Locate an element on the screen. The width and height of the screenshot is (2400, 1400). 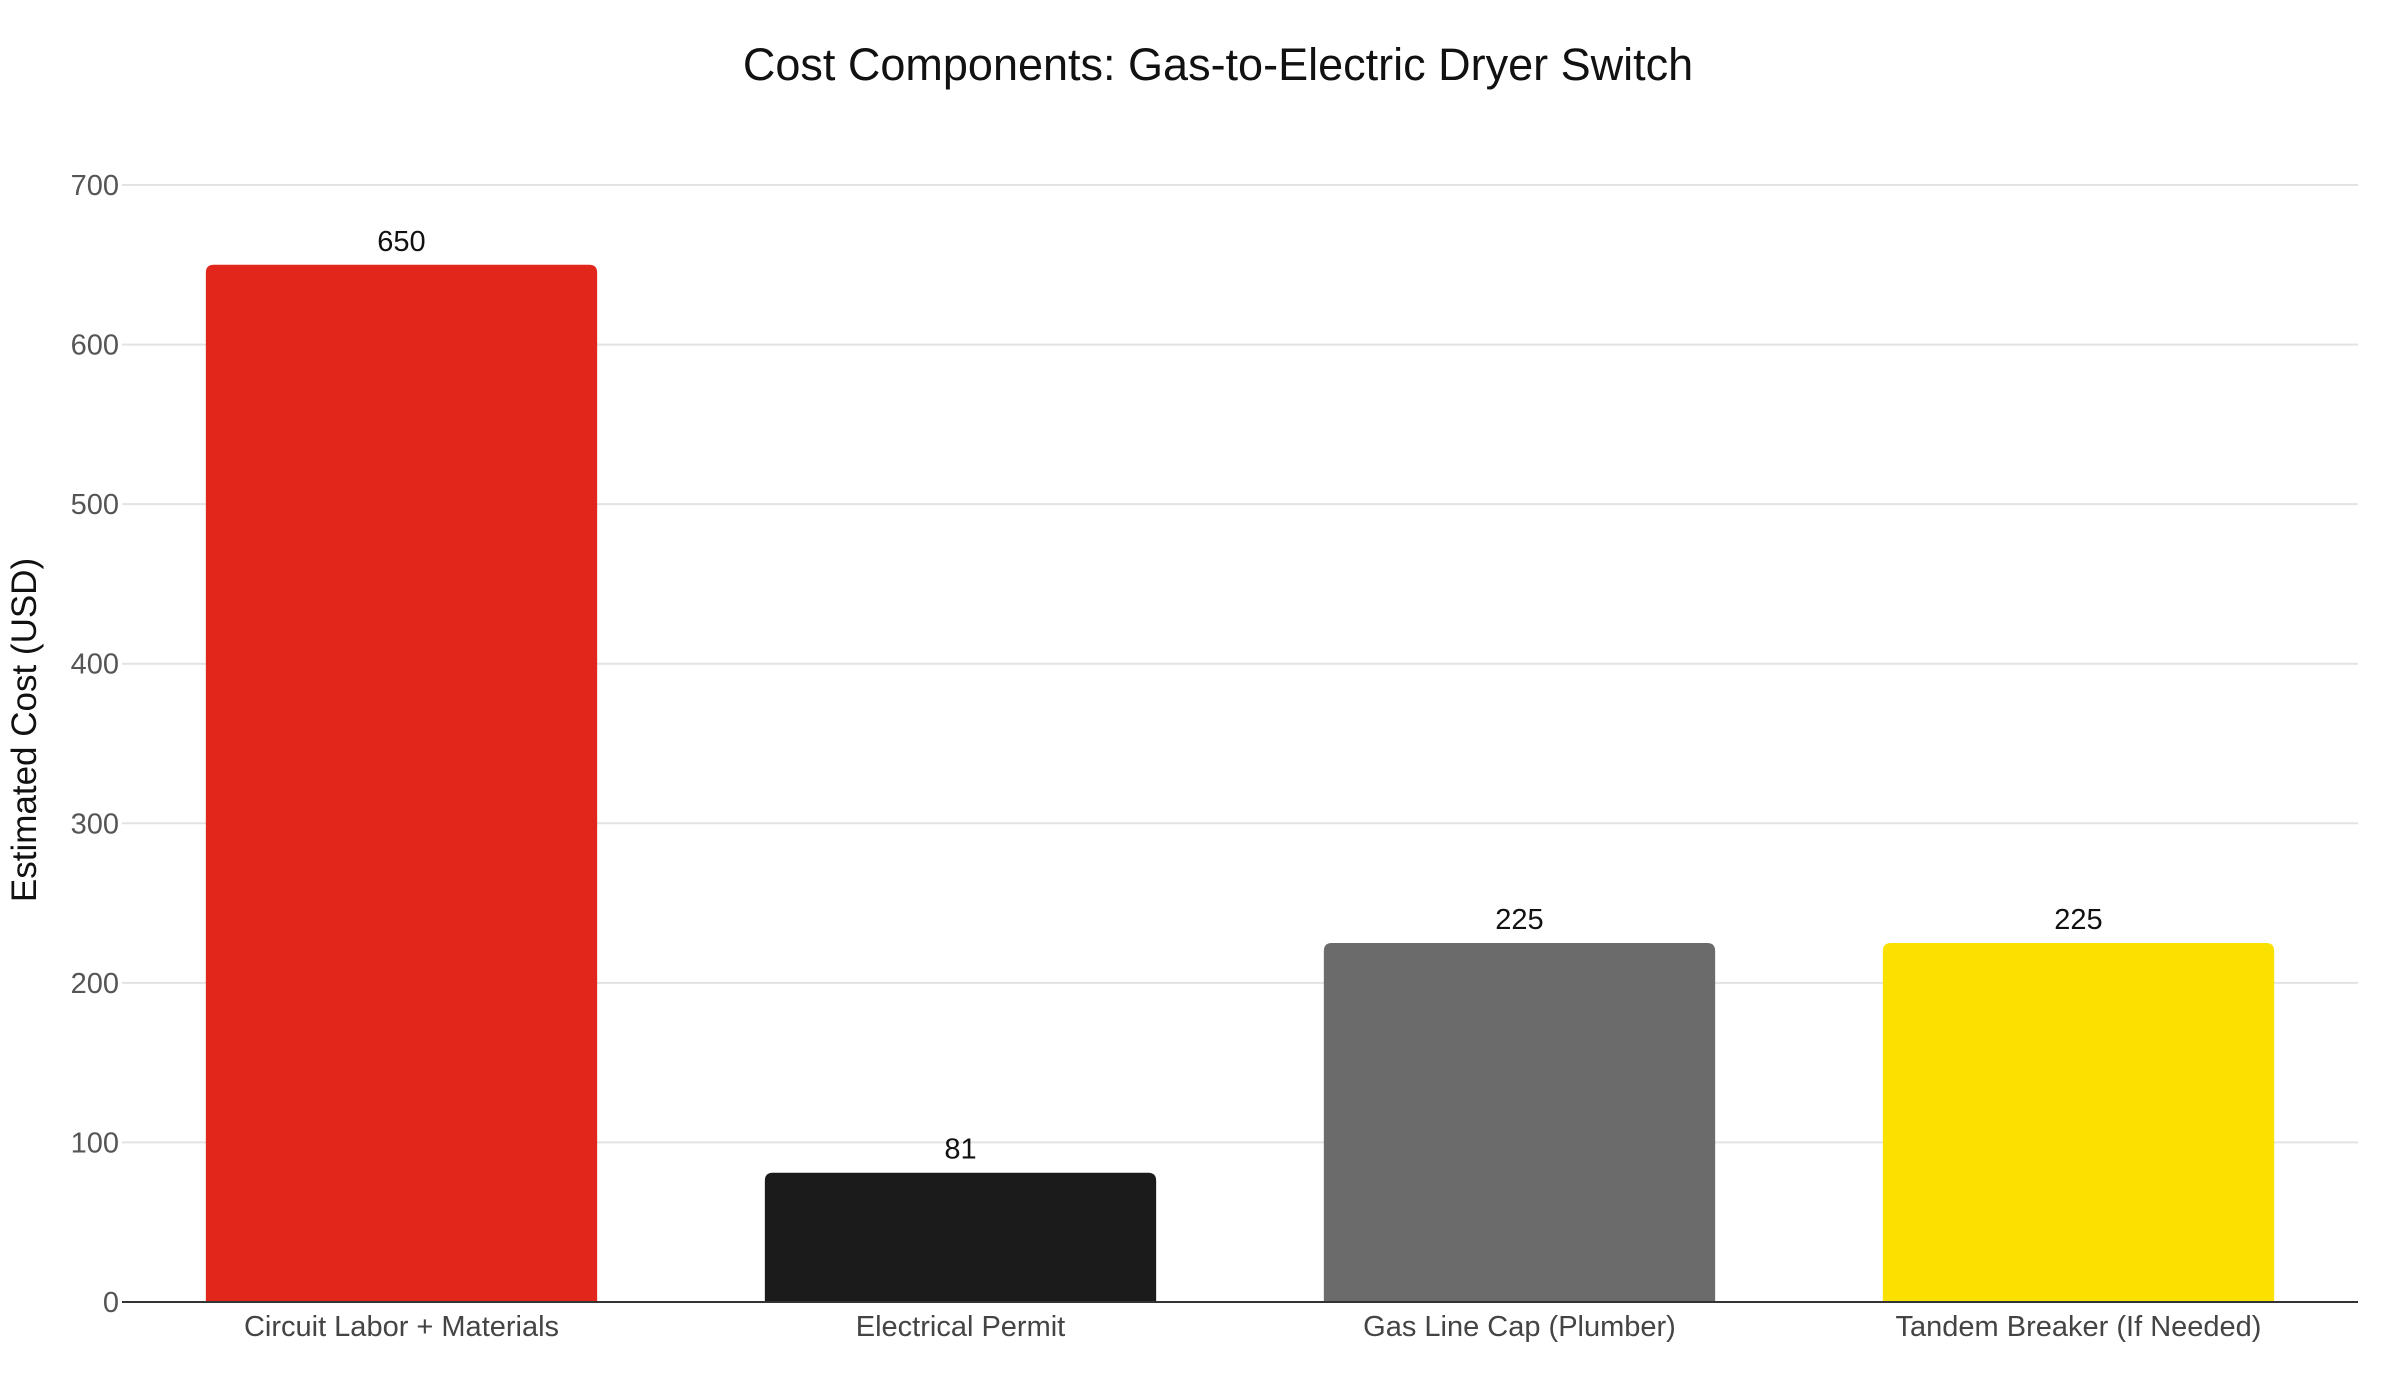
data-label: 81 is located at coordinates (960, 1150).